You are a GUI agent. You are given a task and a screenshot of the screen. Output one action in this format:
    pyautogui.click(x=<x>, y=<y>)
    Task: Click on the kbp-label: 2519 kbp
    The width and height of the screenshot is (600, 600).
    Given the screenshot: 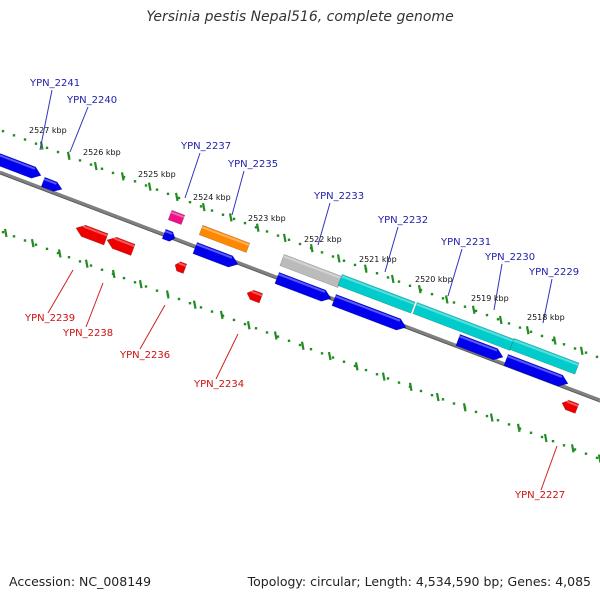 What is the action you would take?
    pyautogui.click(x=490, y=298)
    